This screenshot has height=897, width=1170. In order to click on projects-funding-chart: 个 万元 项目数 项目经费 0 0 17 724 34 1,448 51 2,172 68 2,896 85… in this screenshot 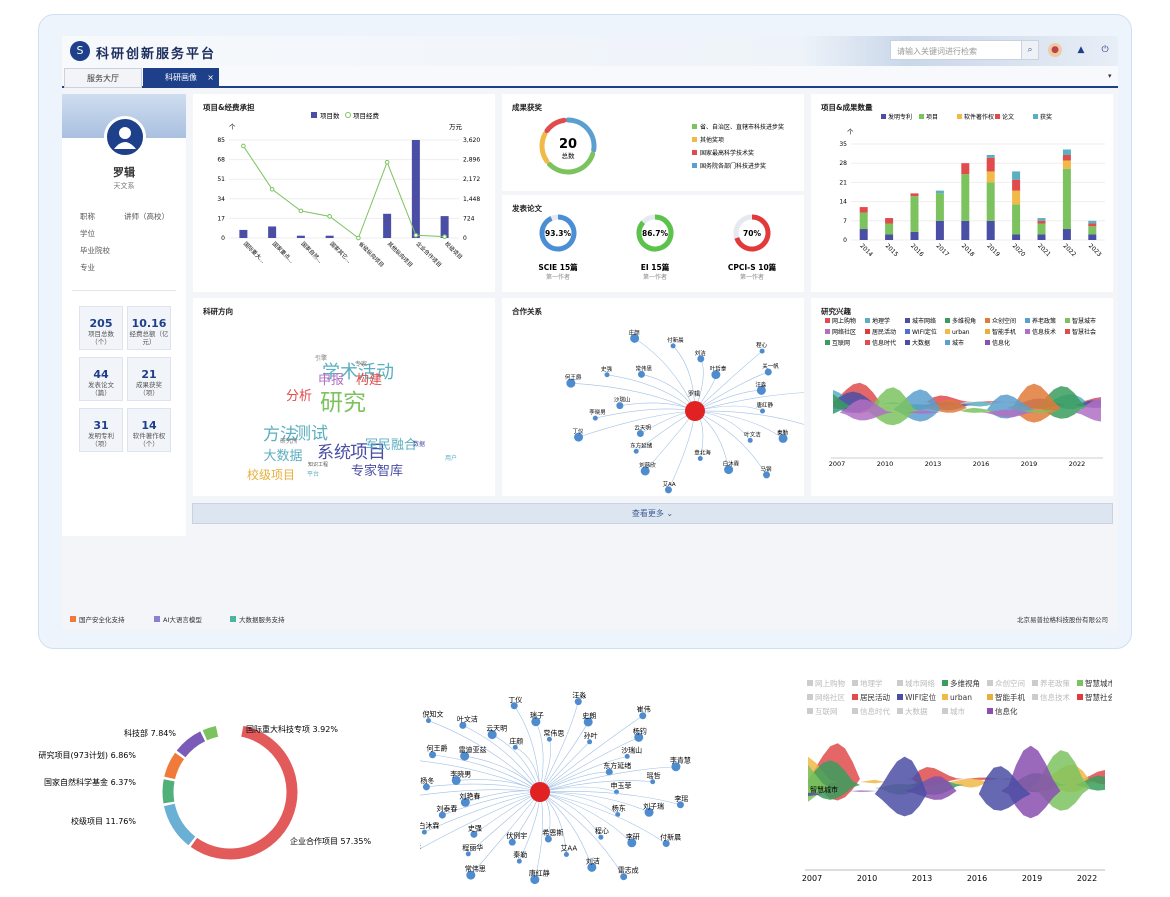, I will do `click(348, 190)`.